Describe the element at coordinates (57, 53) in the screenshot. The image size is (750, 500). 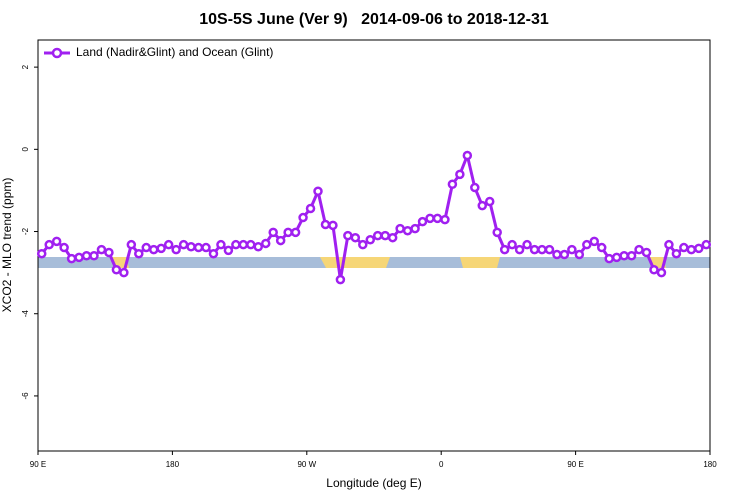
I see `legend-marker` at that location.